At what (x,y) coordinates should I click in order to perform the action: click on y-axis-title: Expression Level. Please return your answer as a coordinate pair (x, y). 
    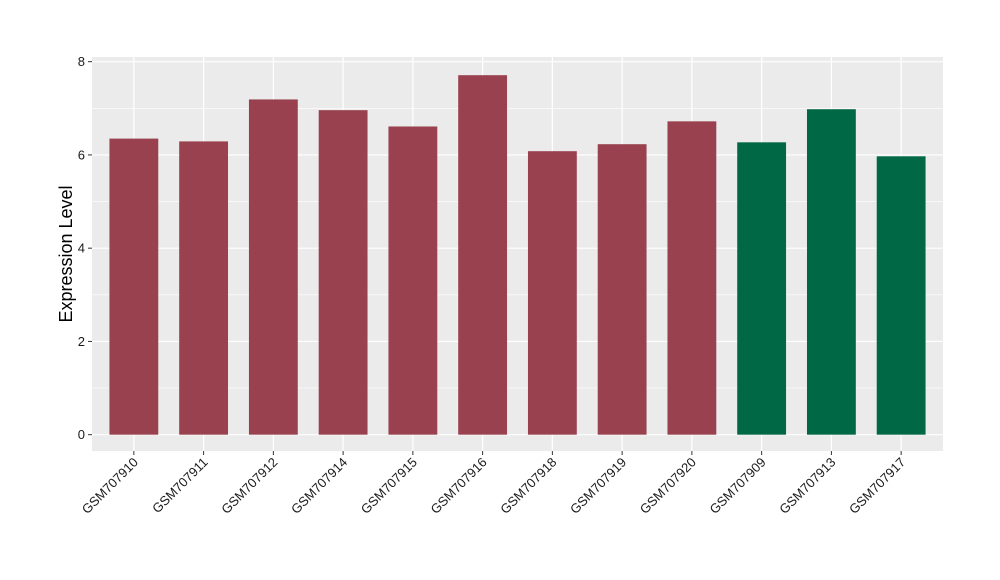
    Looking at the image, I should click on (66, 253).